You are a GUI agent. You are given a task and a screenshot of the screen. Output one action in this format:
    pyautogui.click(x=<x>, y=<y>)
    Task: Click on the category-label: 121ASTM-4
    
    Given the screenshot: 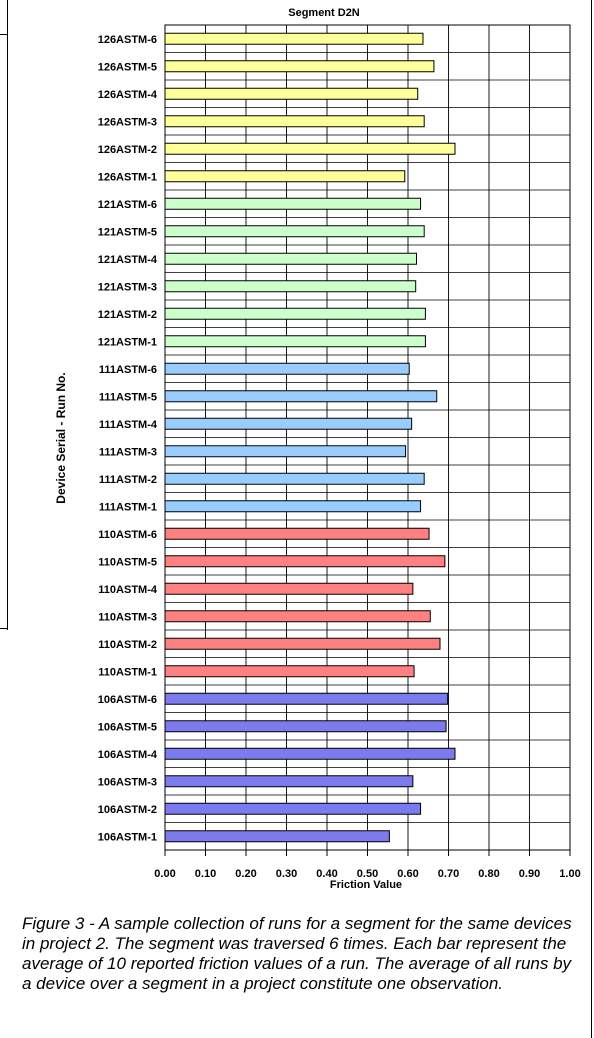 What is the action you would take?
    pyautogui.click(x=128, y=260)
    